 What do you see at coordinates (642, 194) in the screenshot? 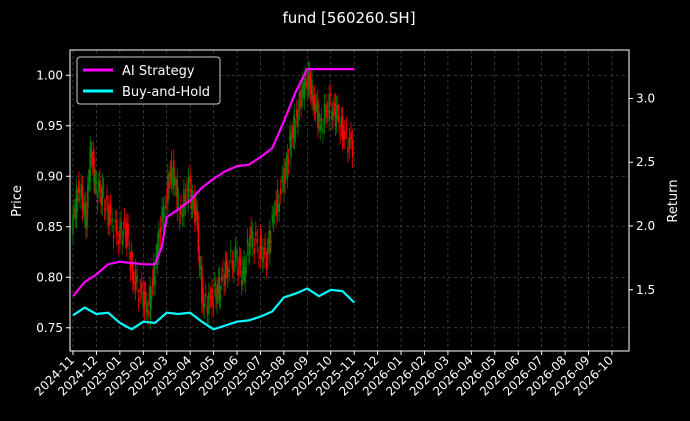
I see `y-axis-right: 1.5 2.0 2.5 3.0` at bounding box center [642, 194].